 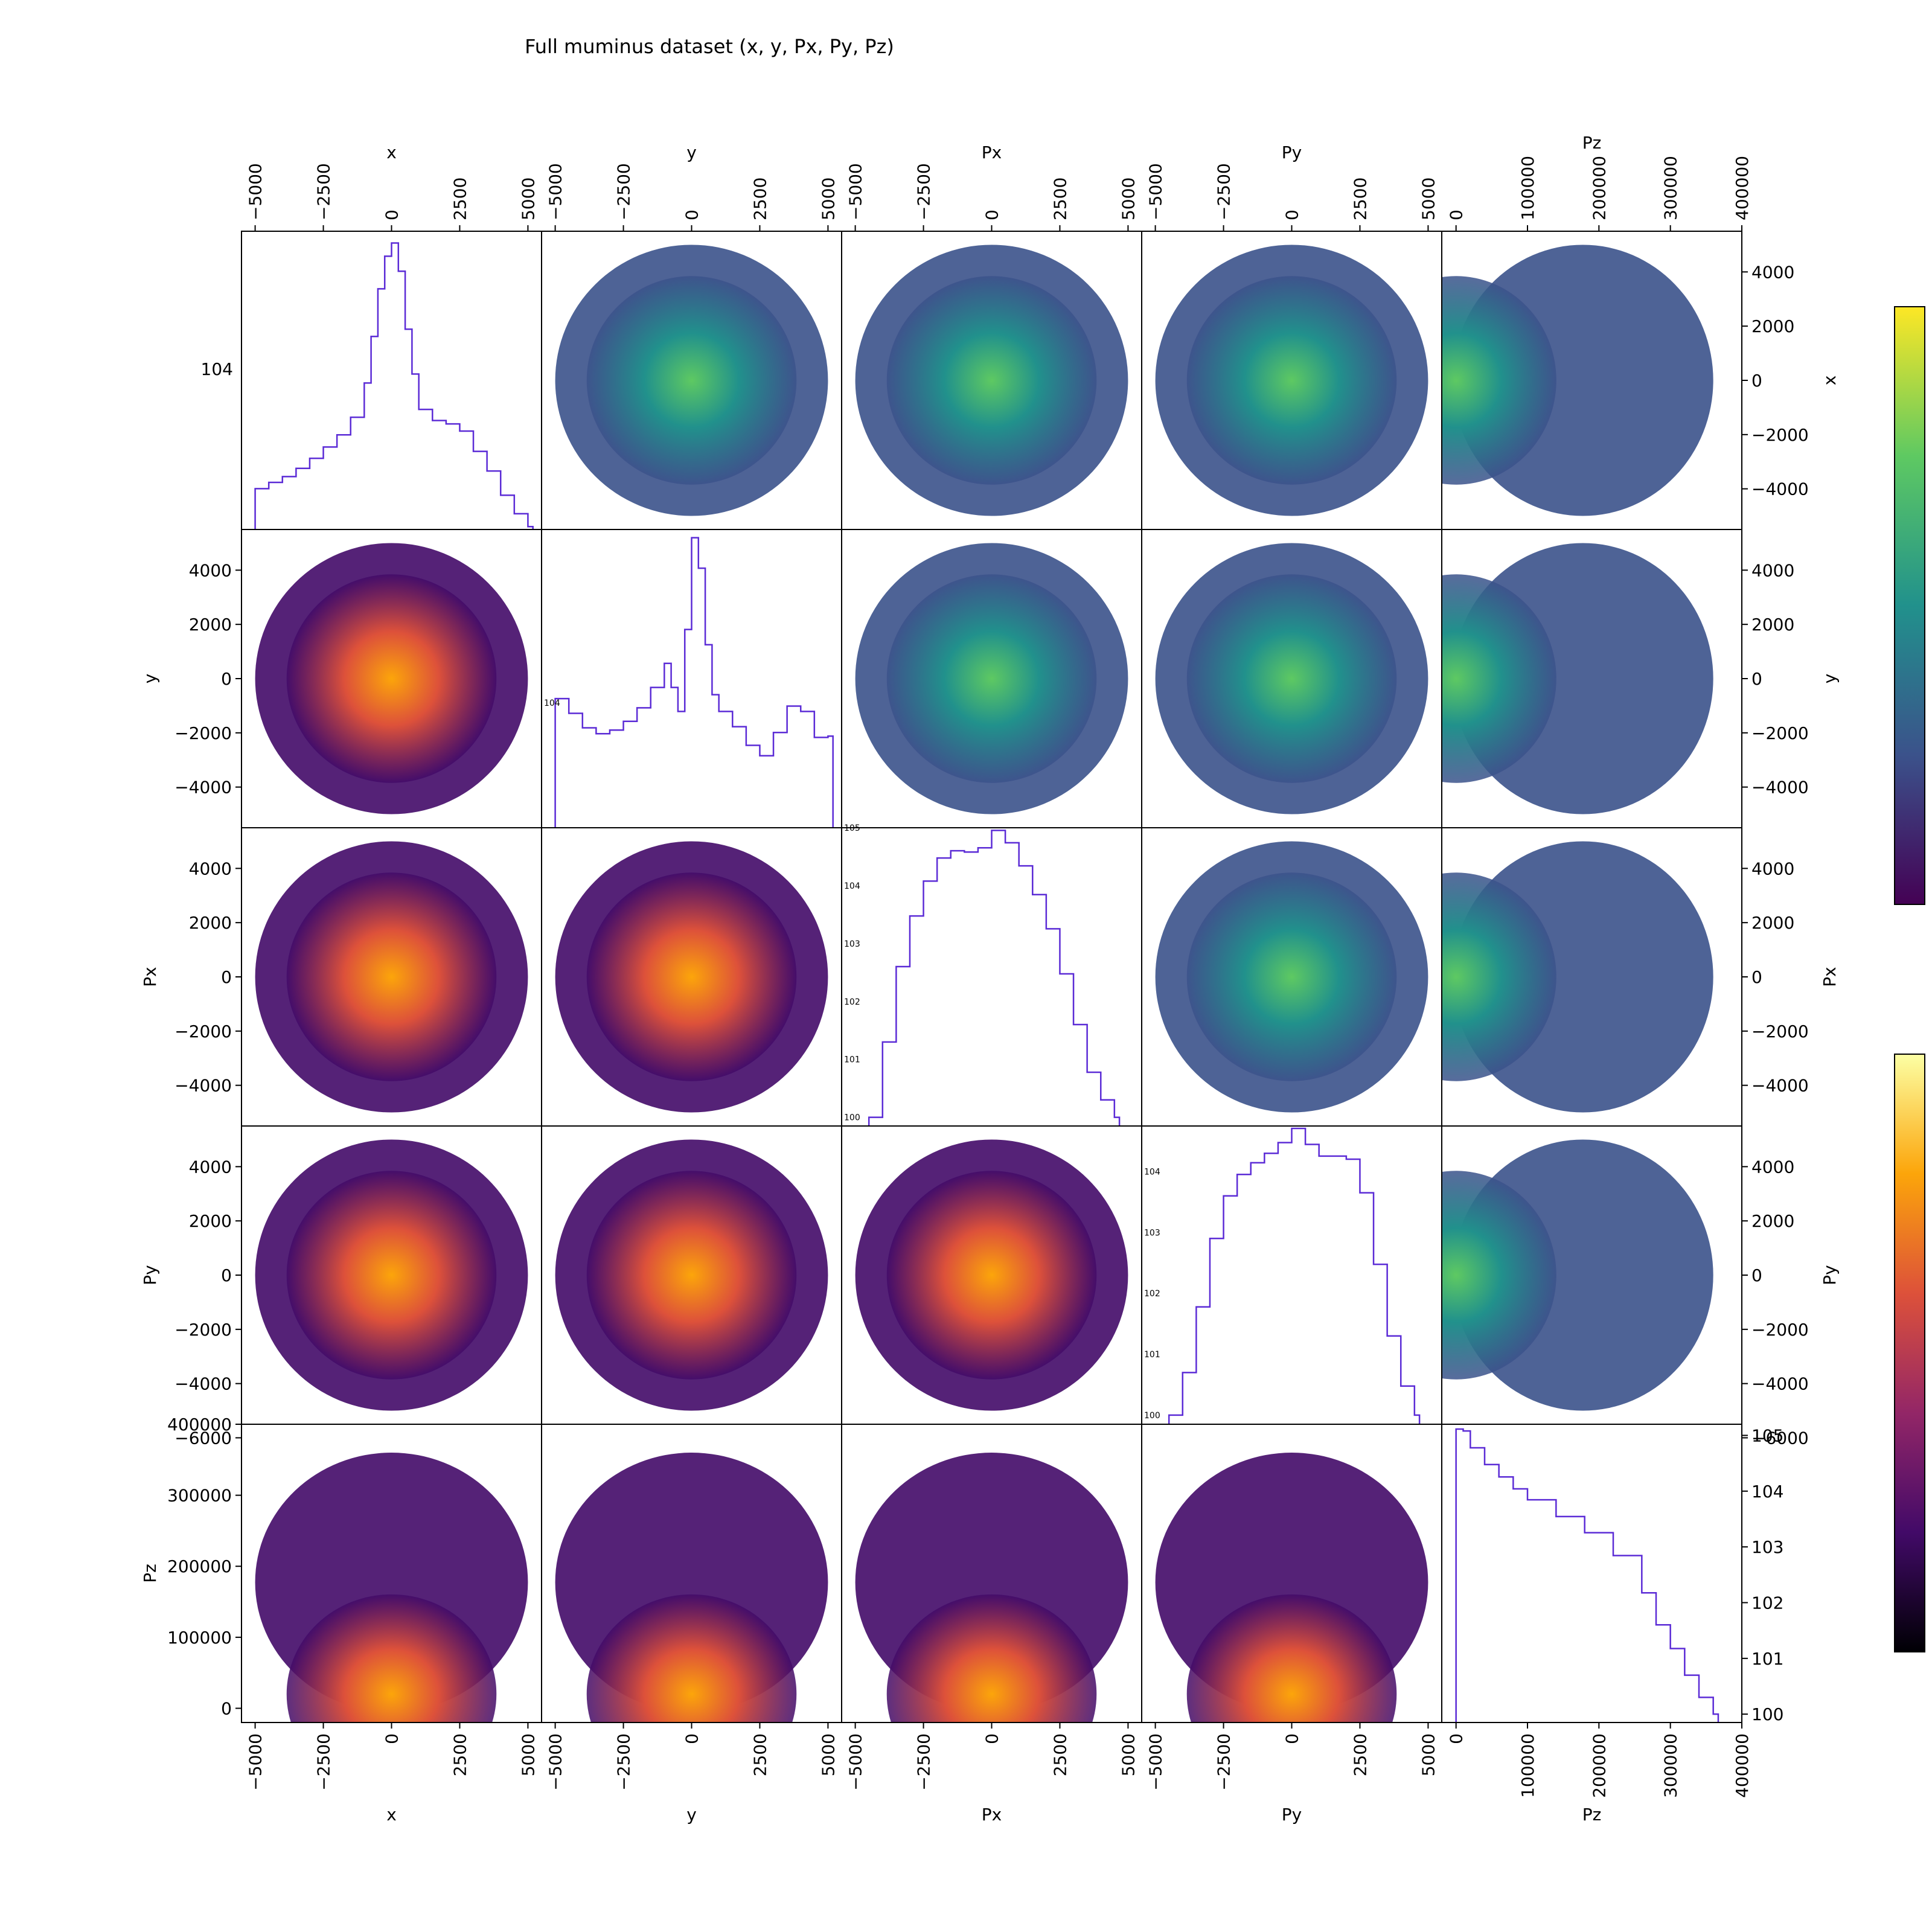 What do you see at coordinates (150, 679) in the screenshot?
I see `left-axis-label-y: y` at bounding box center [150, 679].